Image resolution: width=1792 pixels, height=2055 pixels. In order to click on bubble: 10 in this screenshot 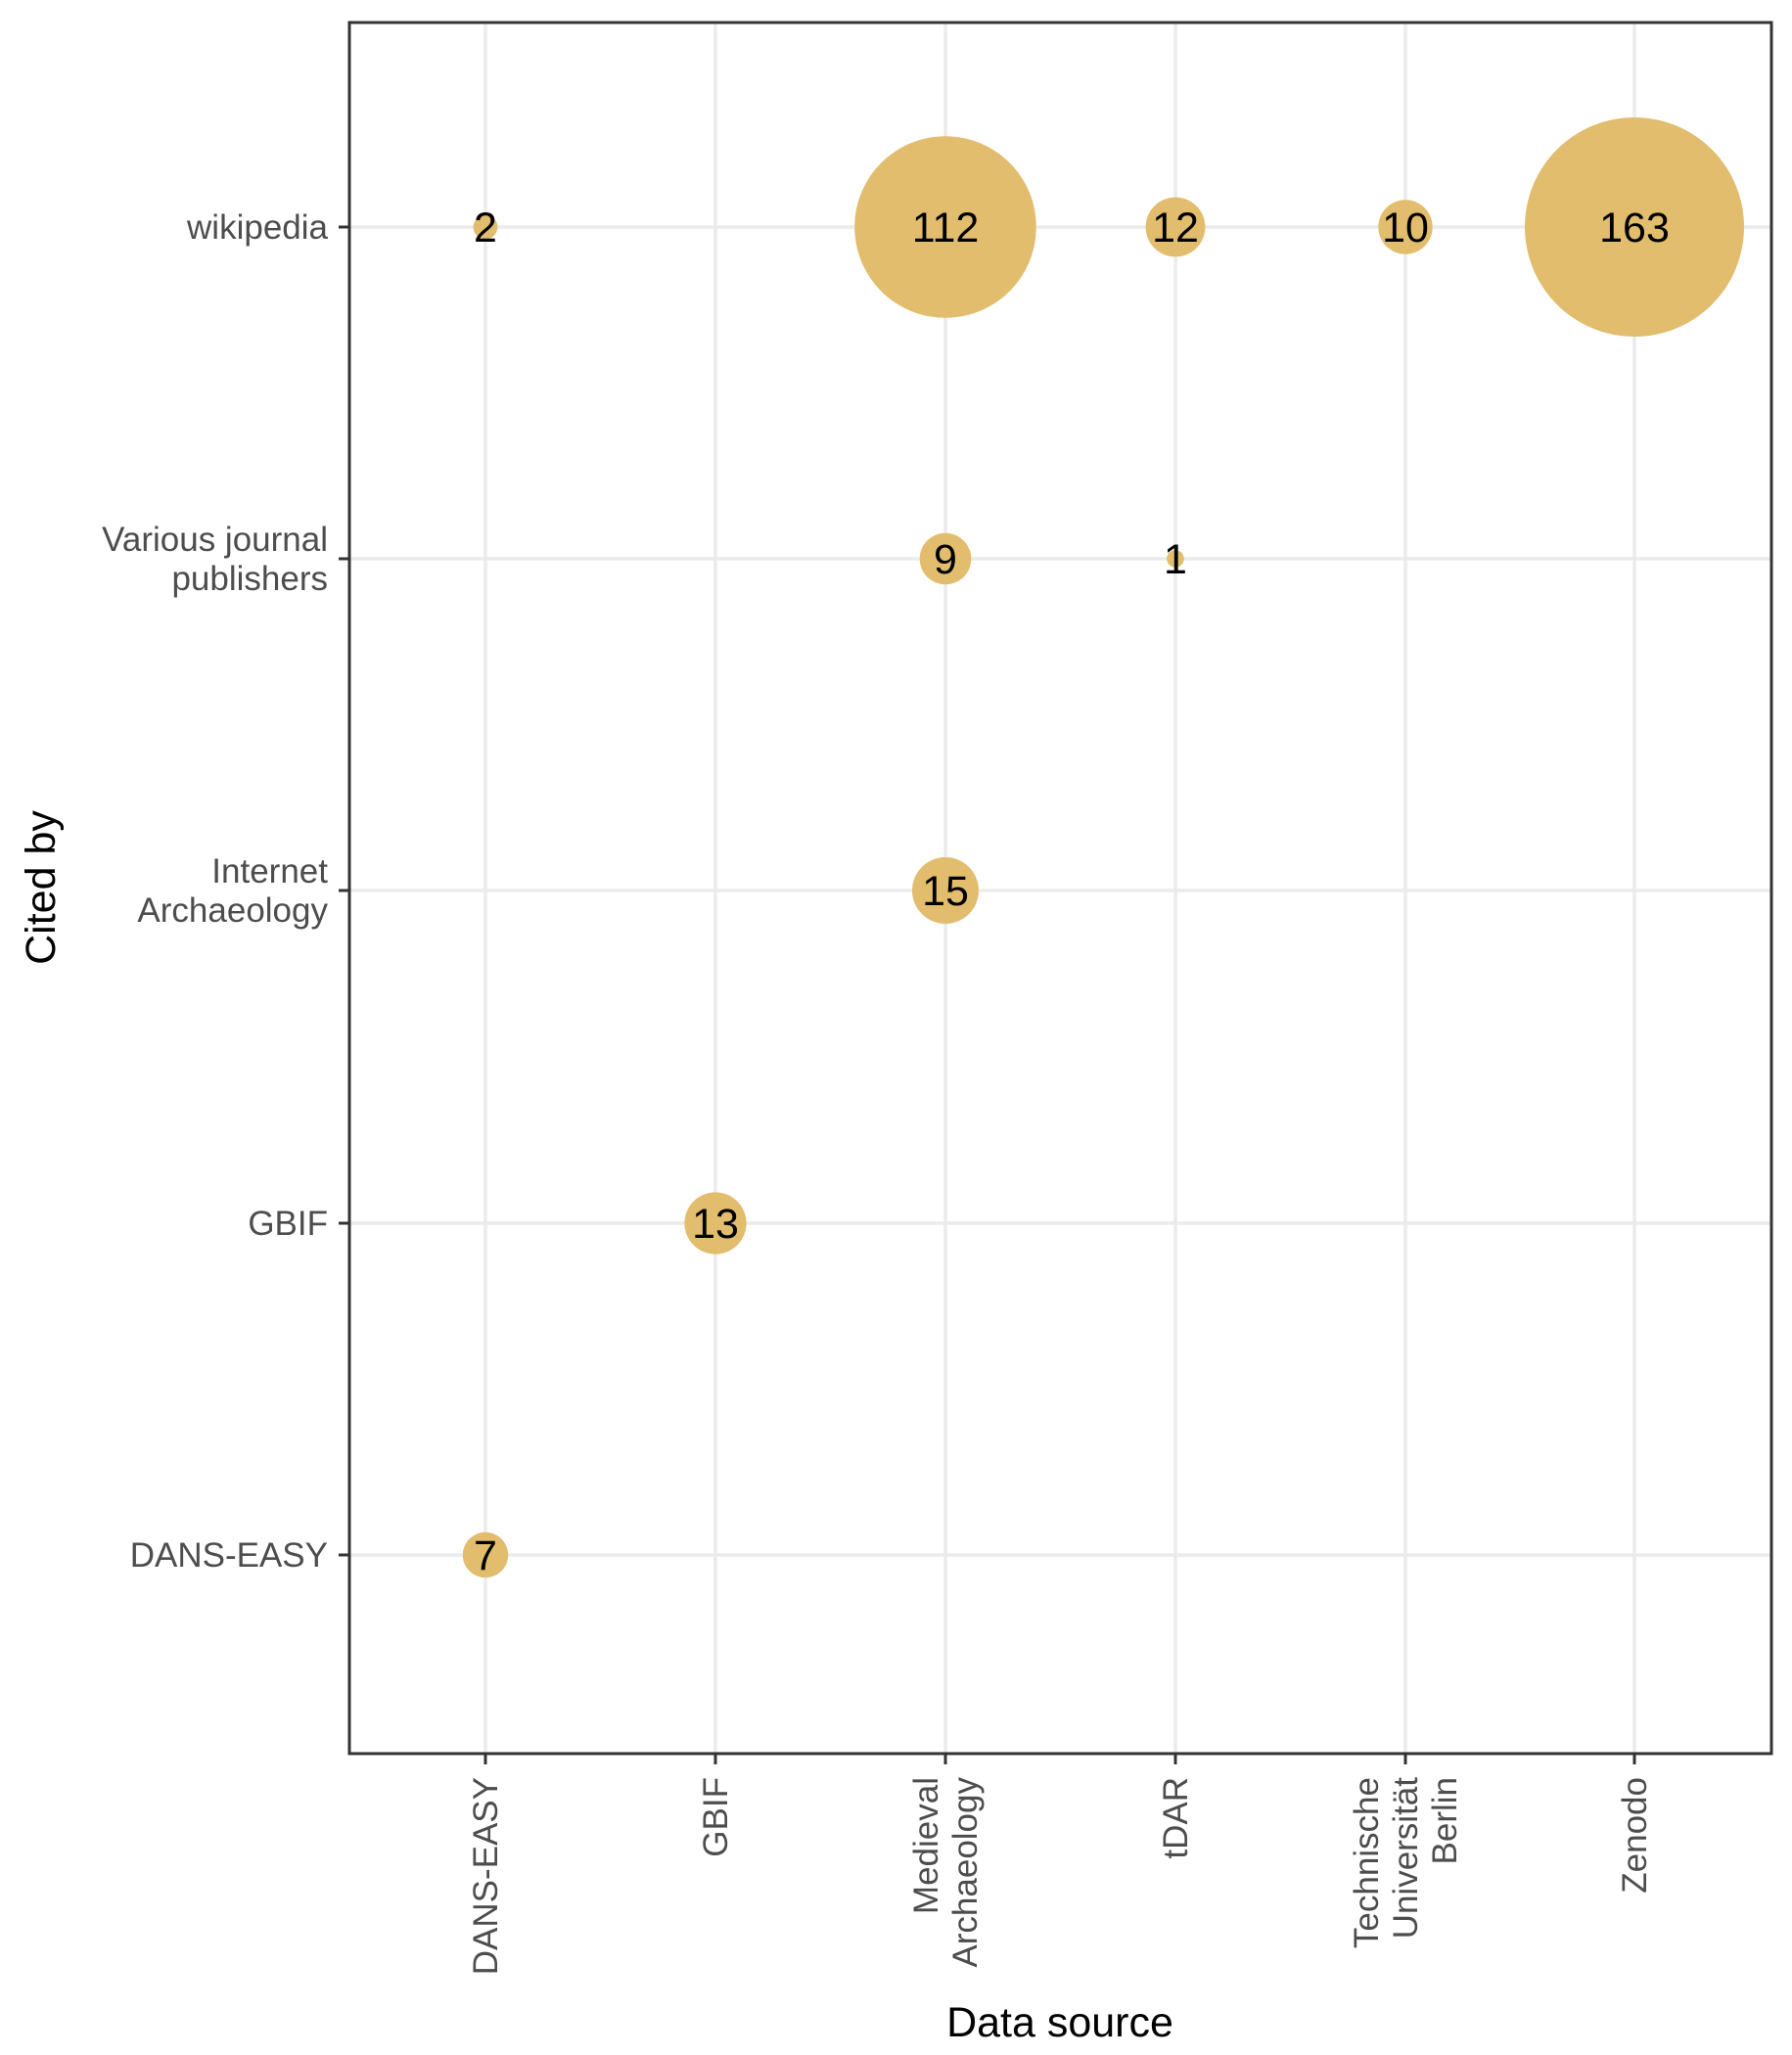, I will do `click(1405, 227)`.